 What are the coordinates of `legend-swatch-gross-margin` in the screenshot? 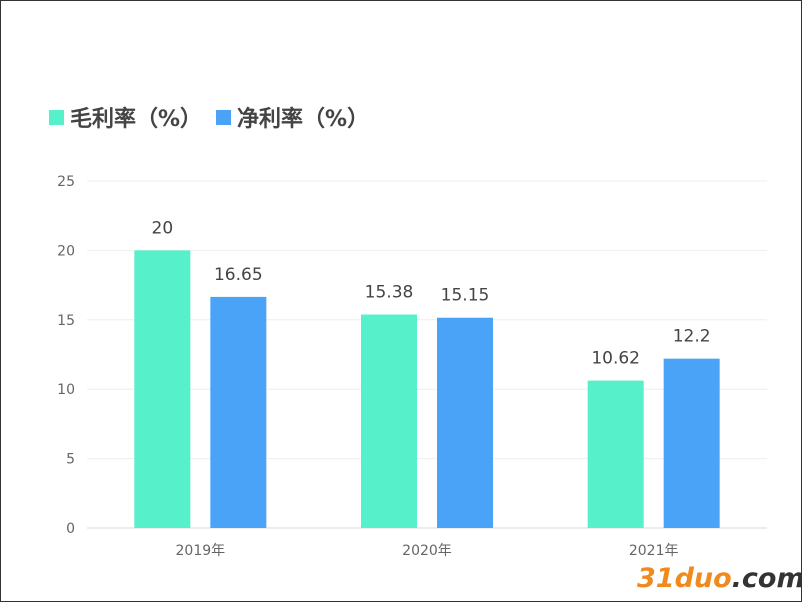 It's located at (56, 117).